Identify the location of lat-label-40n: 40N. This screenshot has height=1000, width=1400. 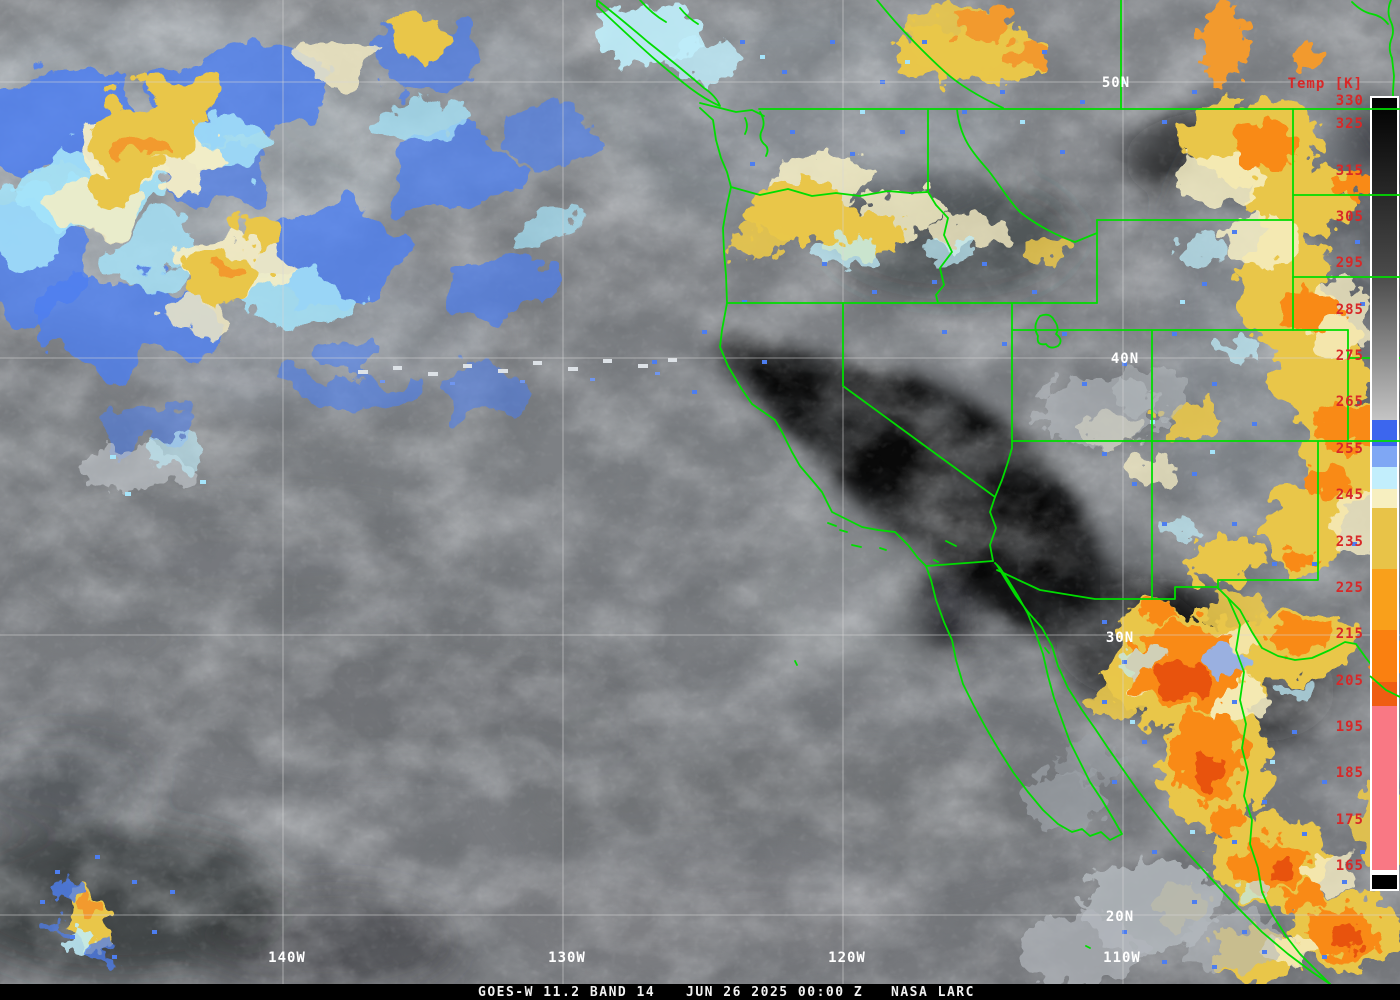
(1125, 359).